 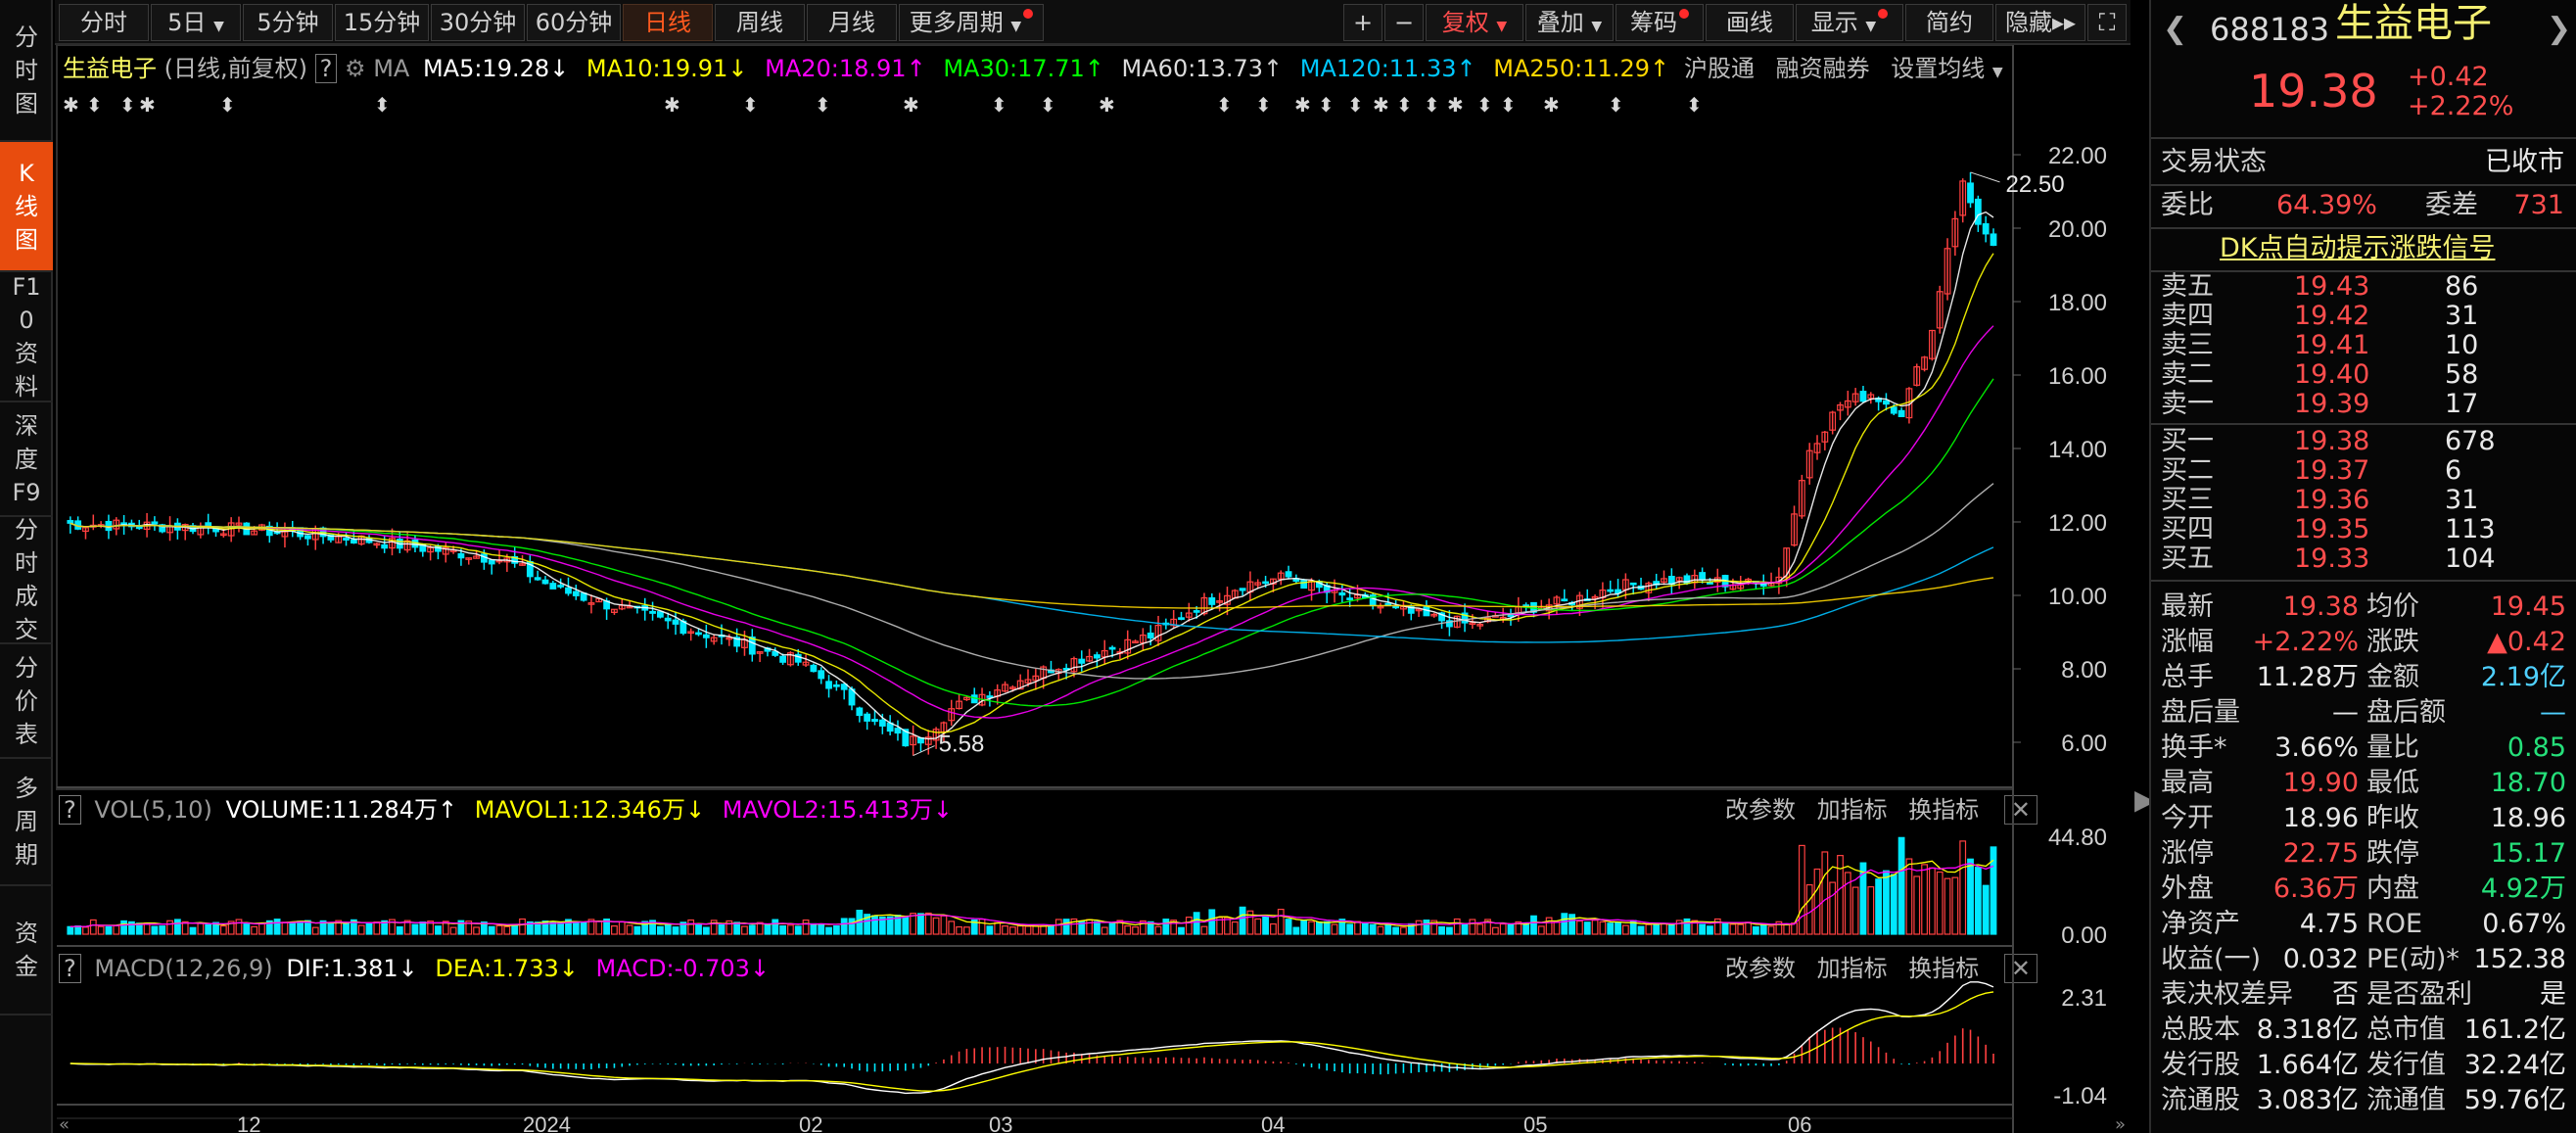 I want to click on tab-30min: 30分钟, so click(x=478, y=22).